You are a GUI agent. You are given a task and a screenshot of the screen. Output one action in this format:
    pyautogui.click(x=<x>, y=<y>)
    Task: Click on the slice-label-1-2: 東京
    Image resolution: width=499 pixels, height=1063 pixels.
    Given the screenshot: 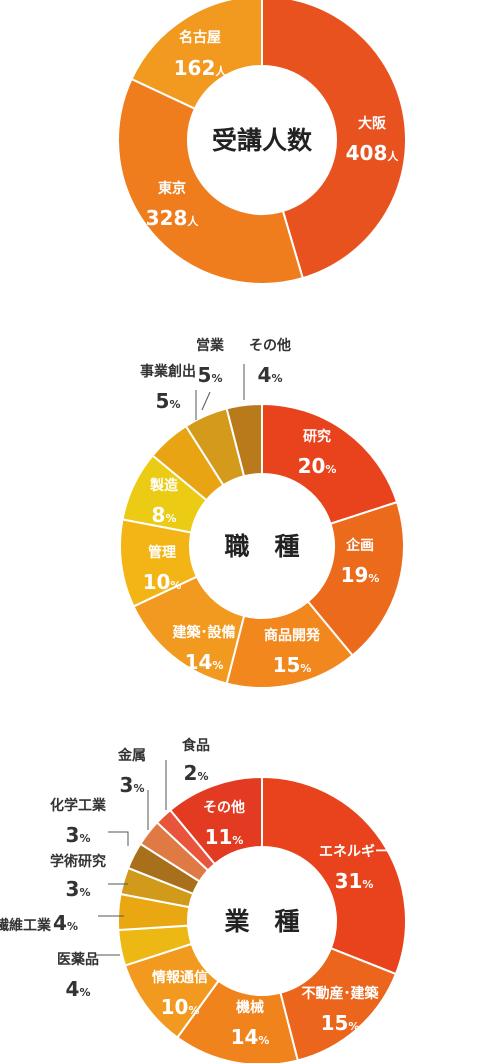 What is the action you would take?
    pyautogui.click(x=172, y=188)
    